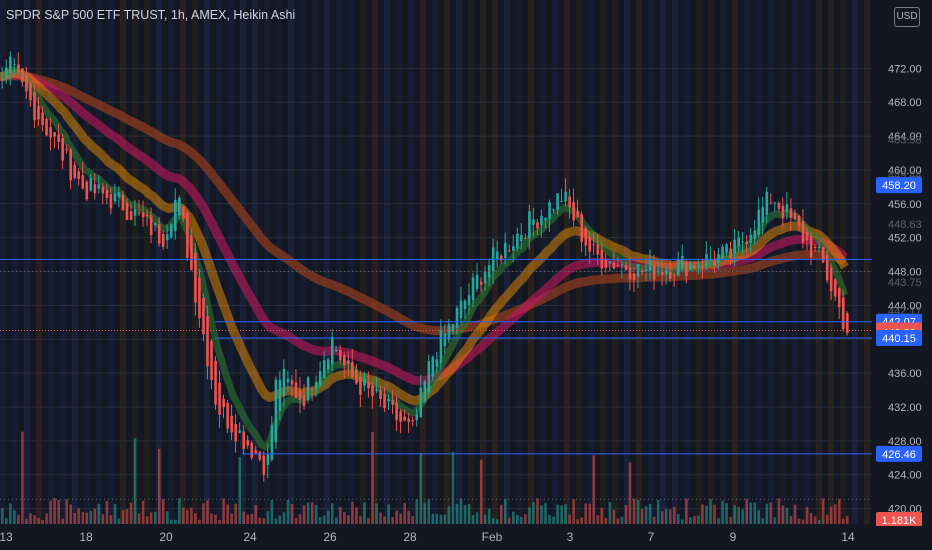 The image size is (932, 550). I want to click on price-tick-label: 464.00, so click(905, 137).